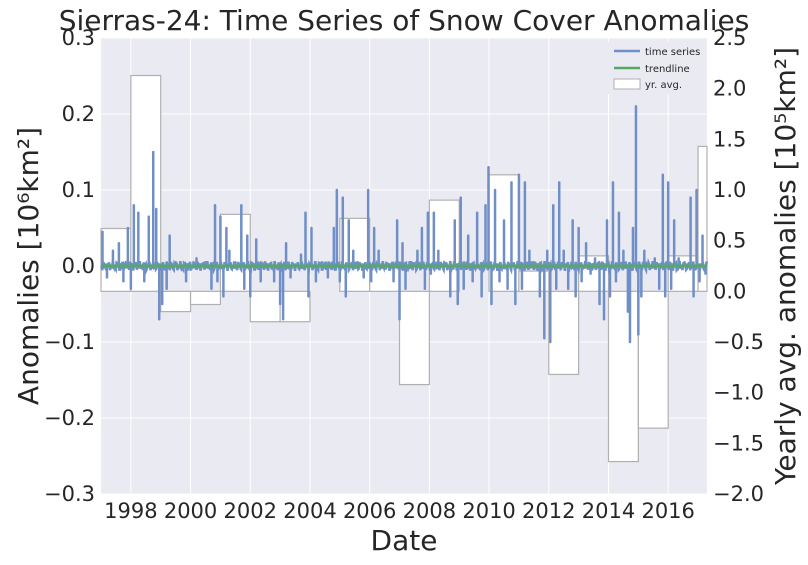 The height and width of the screenshot is (565, 808). Describe the element at coordinates (548, 511) in the screenshot. I see `x-tick-label: 2012` at that location.